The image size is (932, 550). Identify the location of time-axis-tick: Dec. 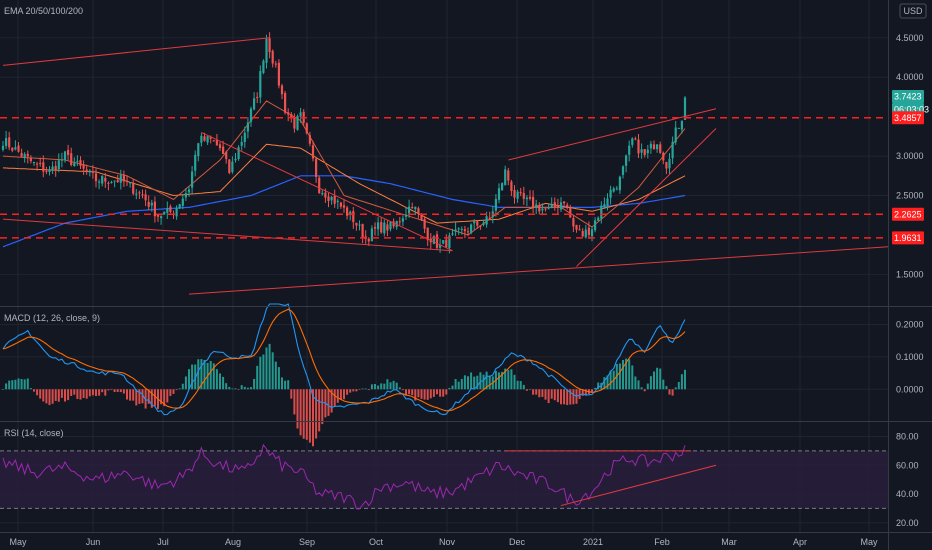
(517, 542).